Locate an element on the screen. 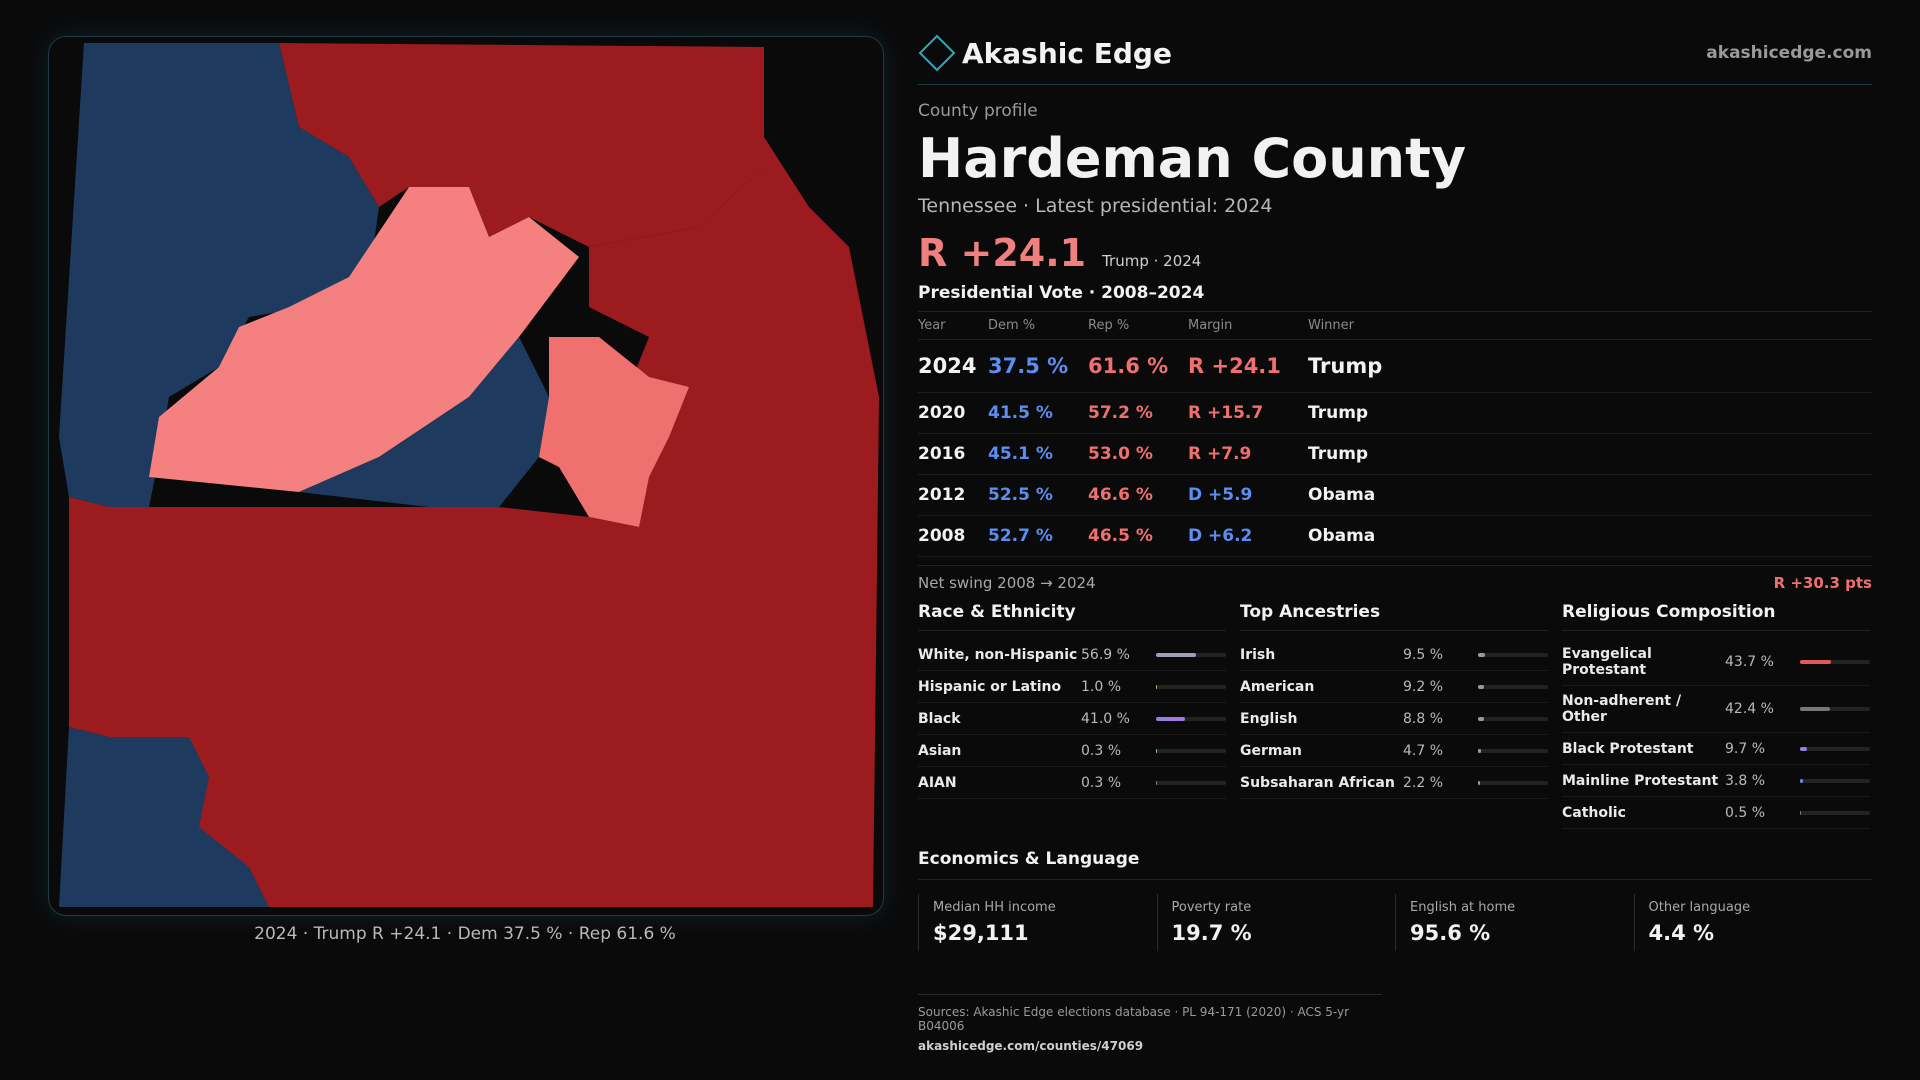 This screenshot has height=1080, width=1920. econ-stat: English at home 95.6 % is located at coordinates (1514, 922).